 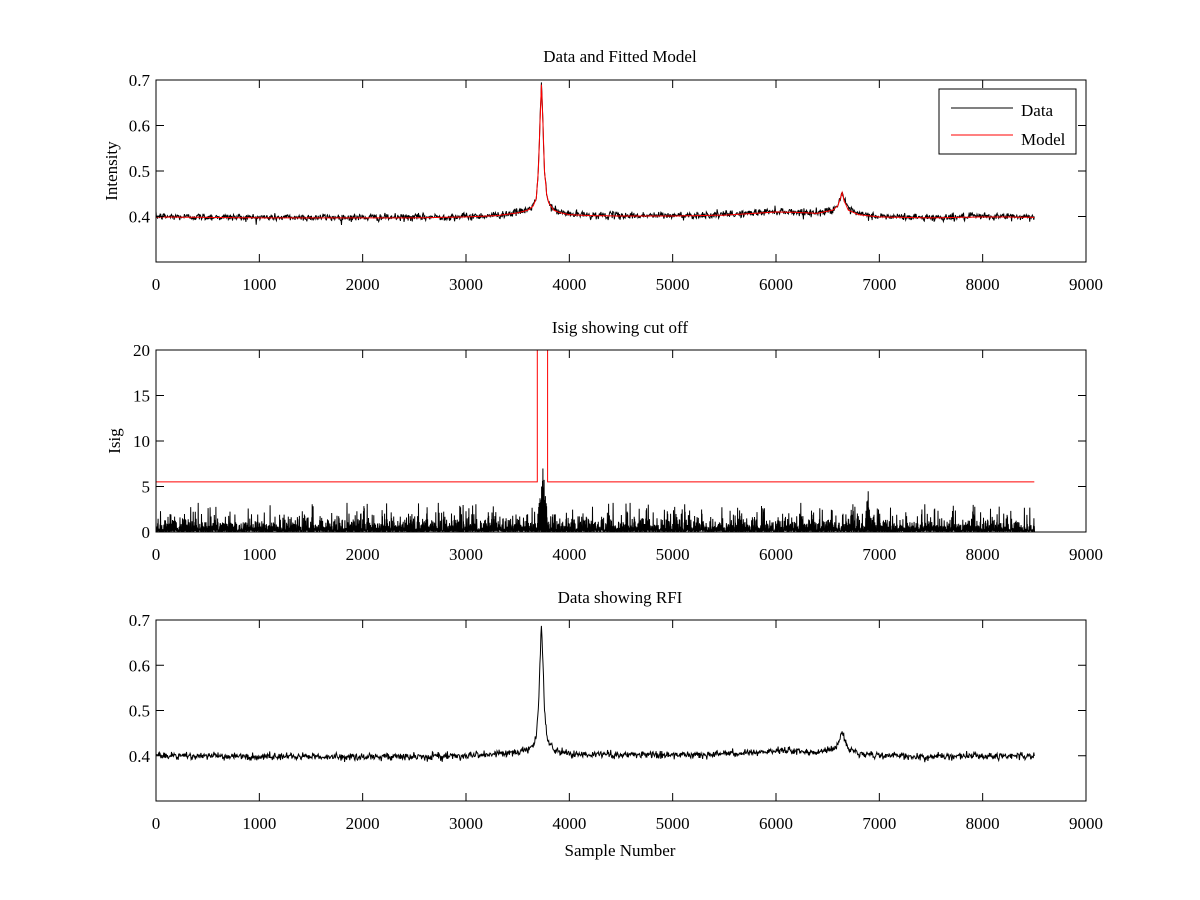 I want to click on x-axis-label: Sample Number, so click(x=620, y=850).